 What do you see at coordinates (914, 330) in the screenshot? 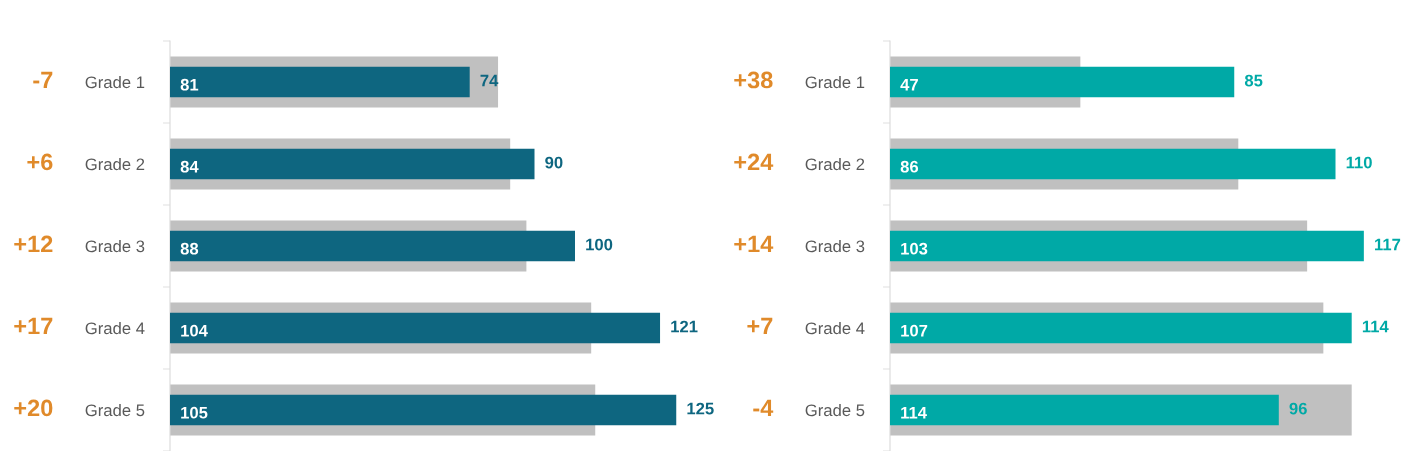
I see `data-label: 107` at bounding box center [914, 330].